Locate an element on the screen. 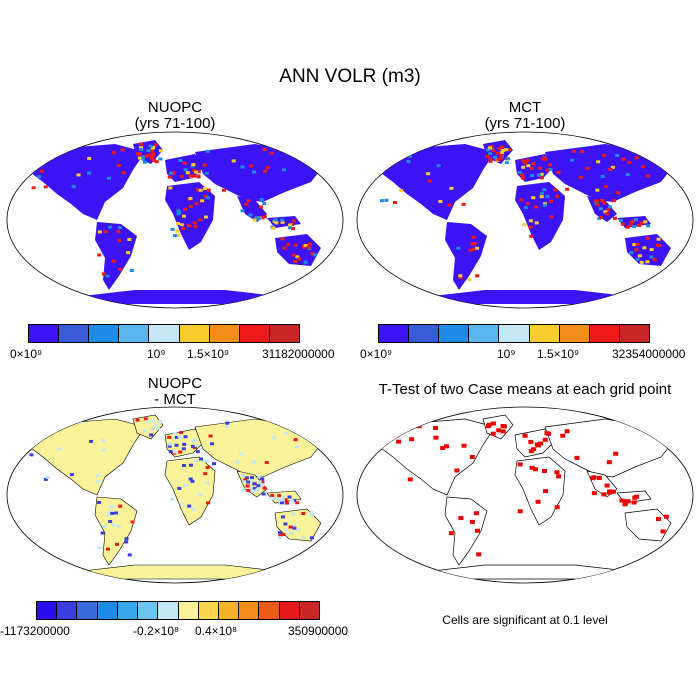  cb3-label-max: 350900000 is located at coordinates (318, 631).